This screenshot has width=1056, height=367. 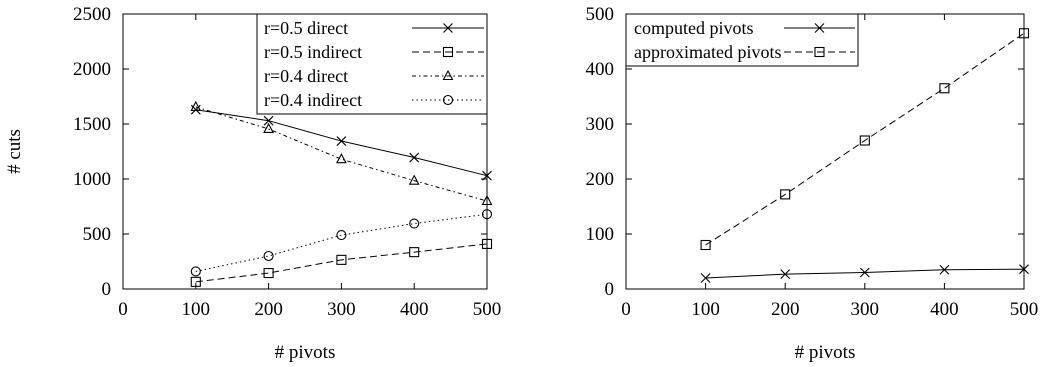 I want to click on y-axis-title: # cuts, so click(x=14, y=151).